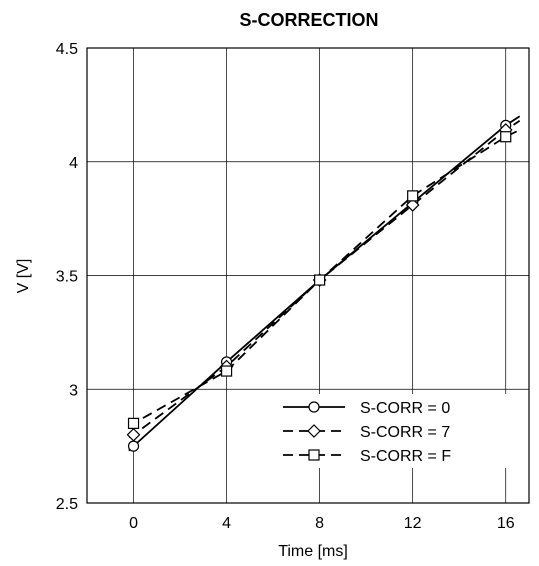 The image size is (539, 566). I want to click on x-tick-label: 0, so click(133, 523).